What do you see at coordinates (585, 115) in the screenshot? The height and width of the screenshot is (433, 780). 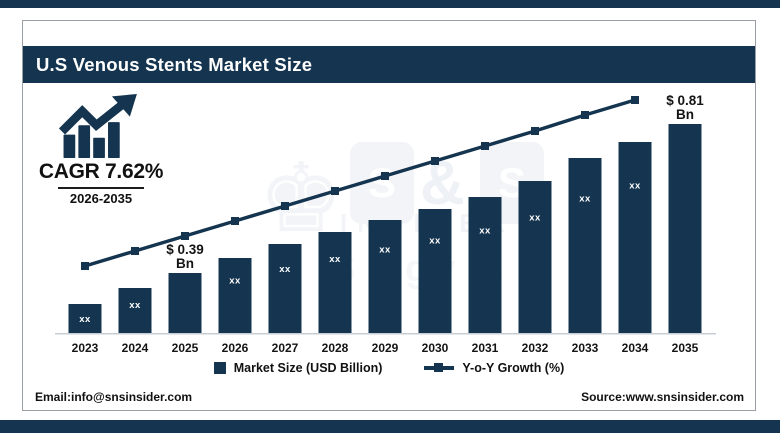 I see `yoy-growth-marker-2033` at bounding box center [585, 115].